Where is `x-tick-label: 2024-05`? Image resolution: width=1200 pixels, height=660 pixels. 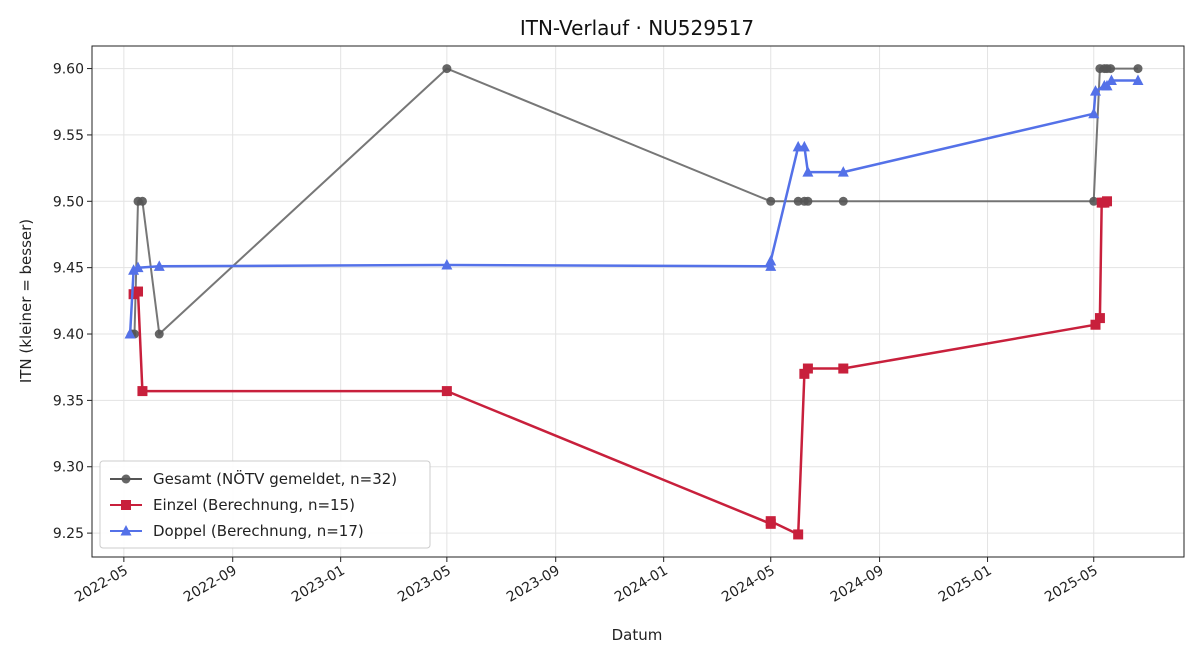 x-tick-label: 2024-05 is located at coordinates (748, 584).